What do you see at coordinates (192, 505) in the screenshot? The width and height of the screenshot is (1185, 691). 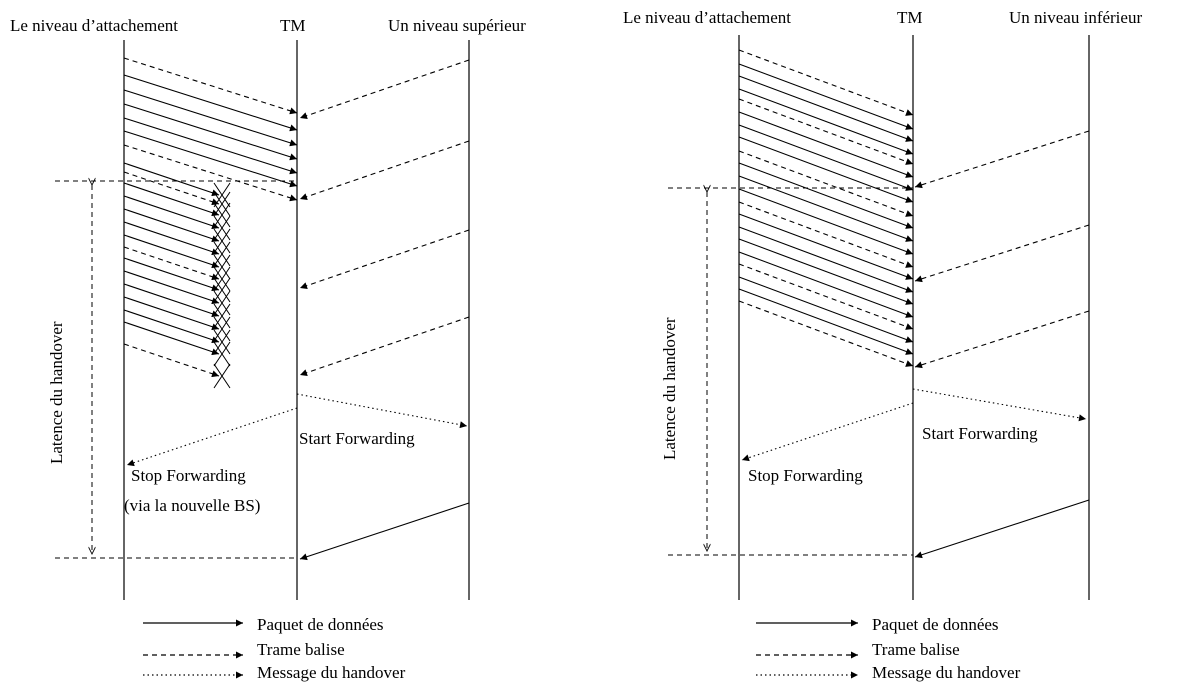 I see `left-stop-forwarding-note: (via la nouvelle BS)` at bounding box center [192, 505].